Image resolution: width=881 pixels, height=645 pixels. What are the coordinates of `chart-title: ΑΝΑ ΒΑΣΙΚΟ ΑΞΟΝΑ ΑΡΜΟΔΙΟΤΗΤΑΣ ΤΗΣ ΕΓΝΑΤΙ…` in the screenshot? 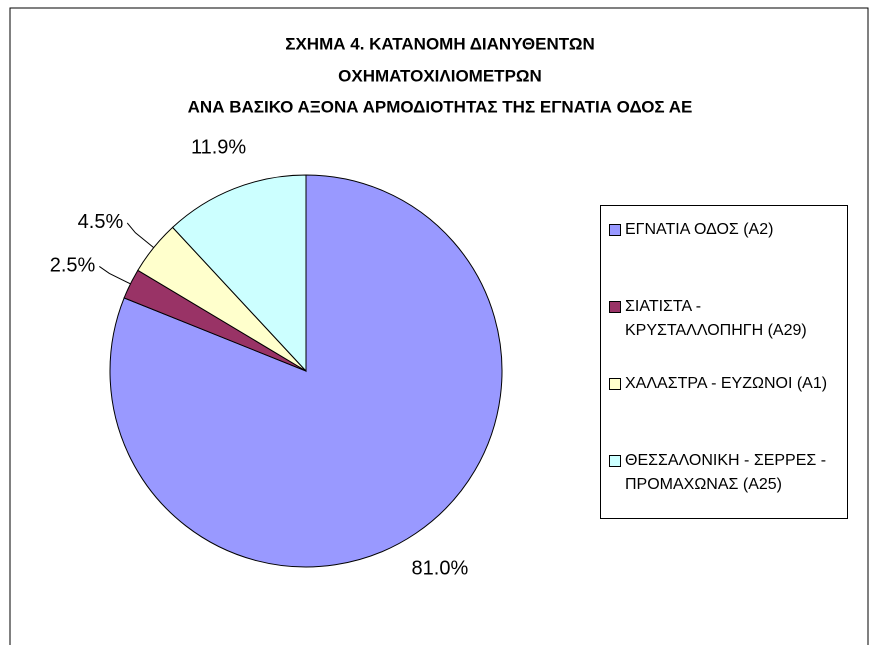 It's located at (440, 106).